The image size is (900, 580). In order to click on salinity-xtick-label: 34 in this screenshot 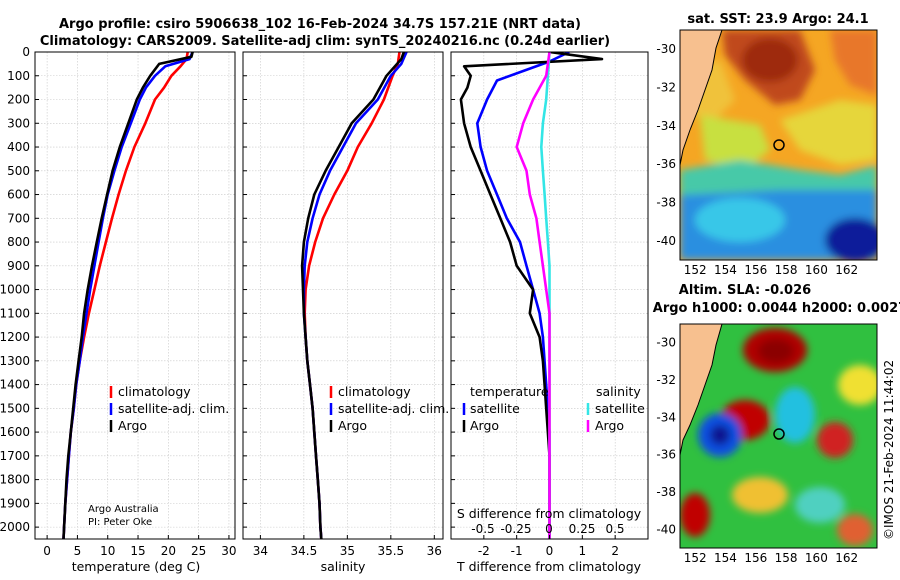, I will do `click(260, 551)`.